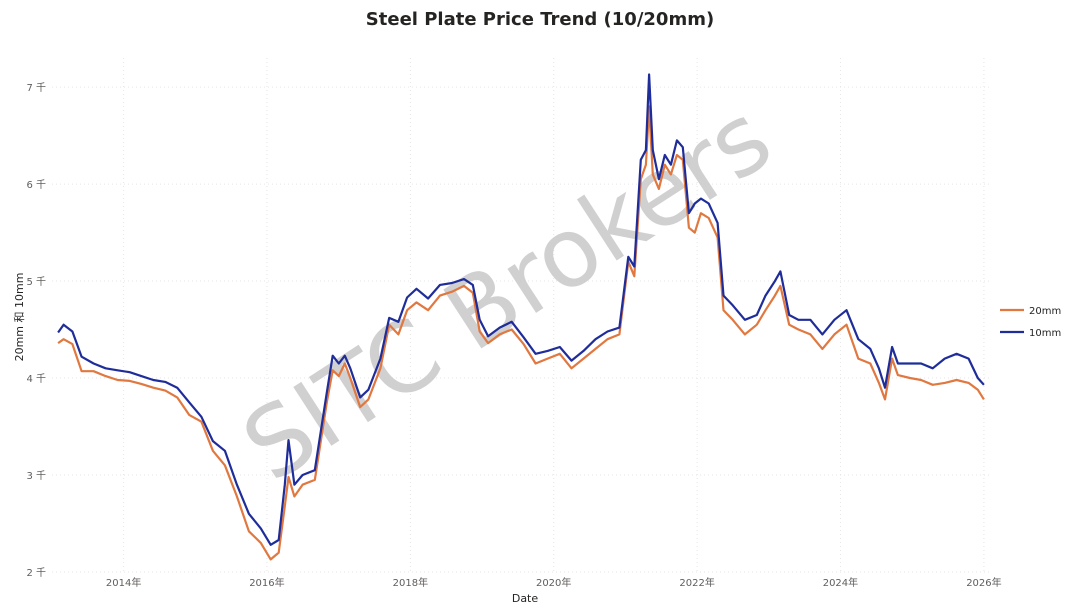 This screenshot has height=611, width=1080. Describe the element at coordinates (36, 573) in the screenshot. I see `y-tick-label: 2 千` at that location.